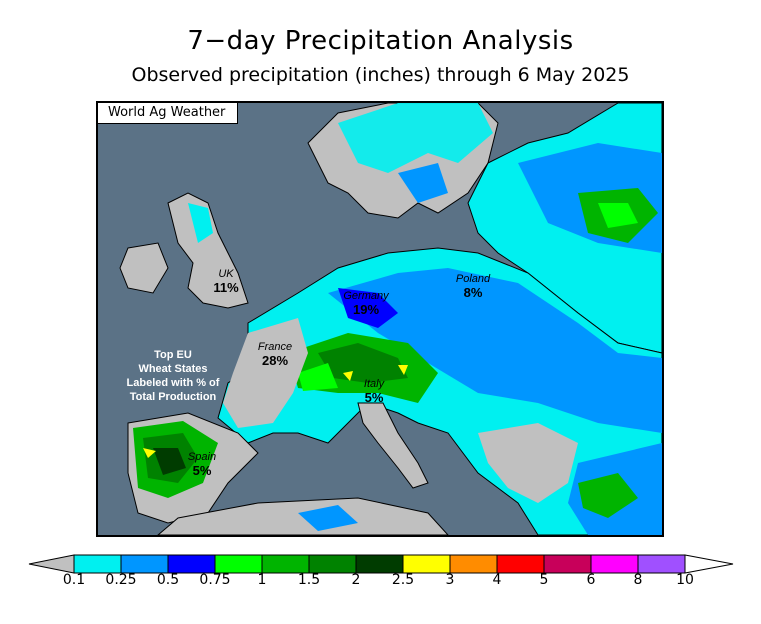 This screenshot has width=761, height=624. I want to click on land-uk, so click(208, 250).